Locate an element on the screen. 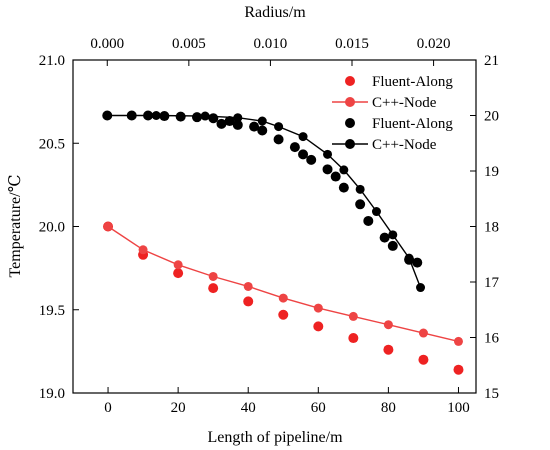 The width and height of the screenshot is (550, 450). x-bottom-tick-label: 60 is located at coordinates (318, 408).